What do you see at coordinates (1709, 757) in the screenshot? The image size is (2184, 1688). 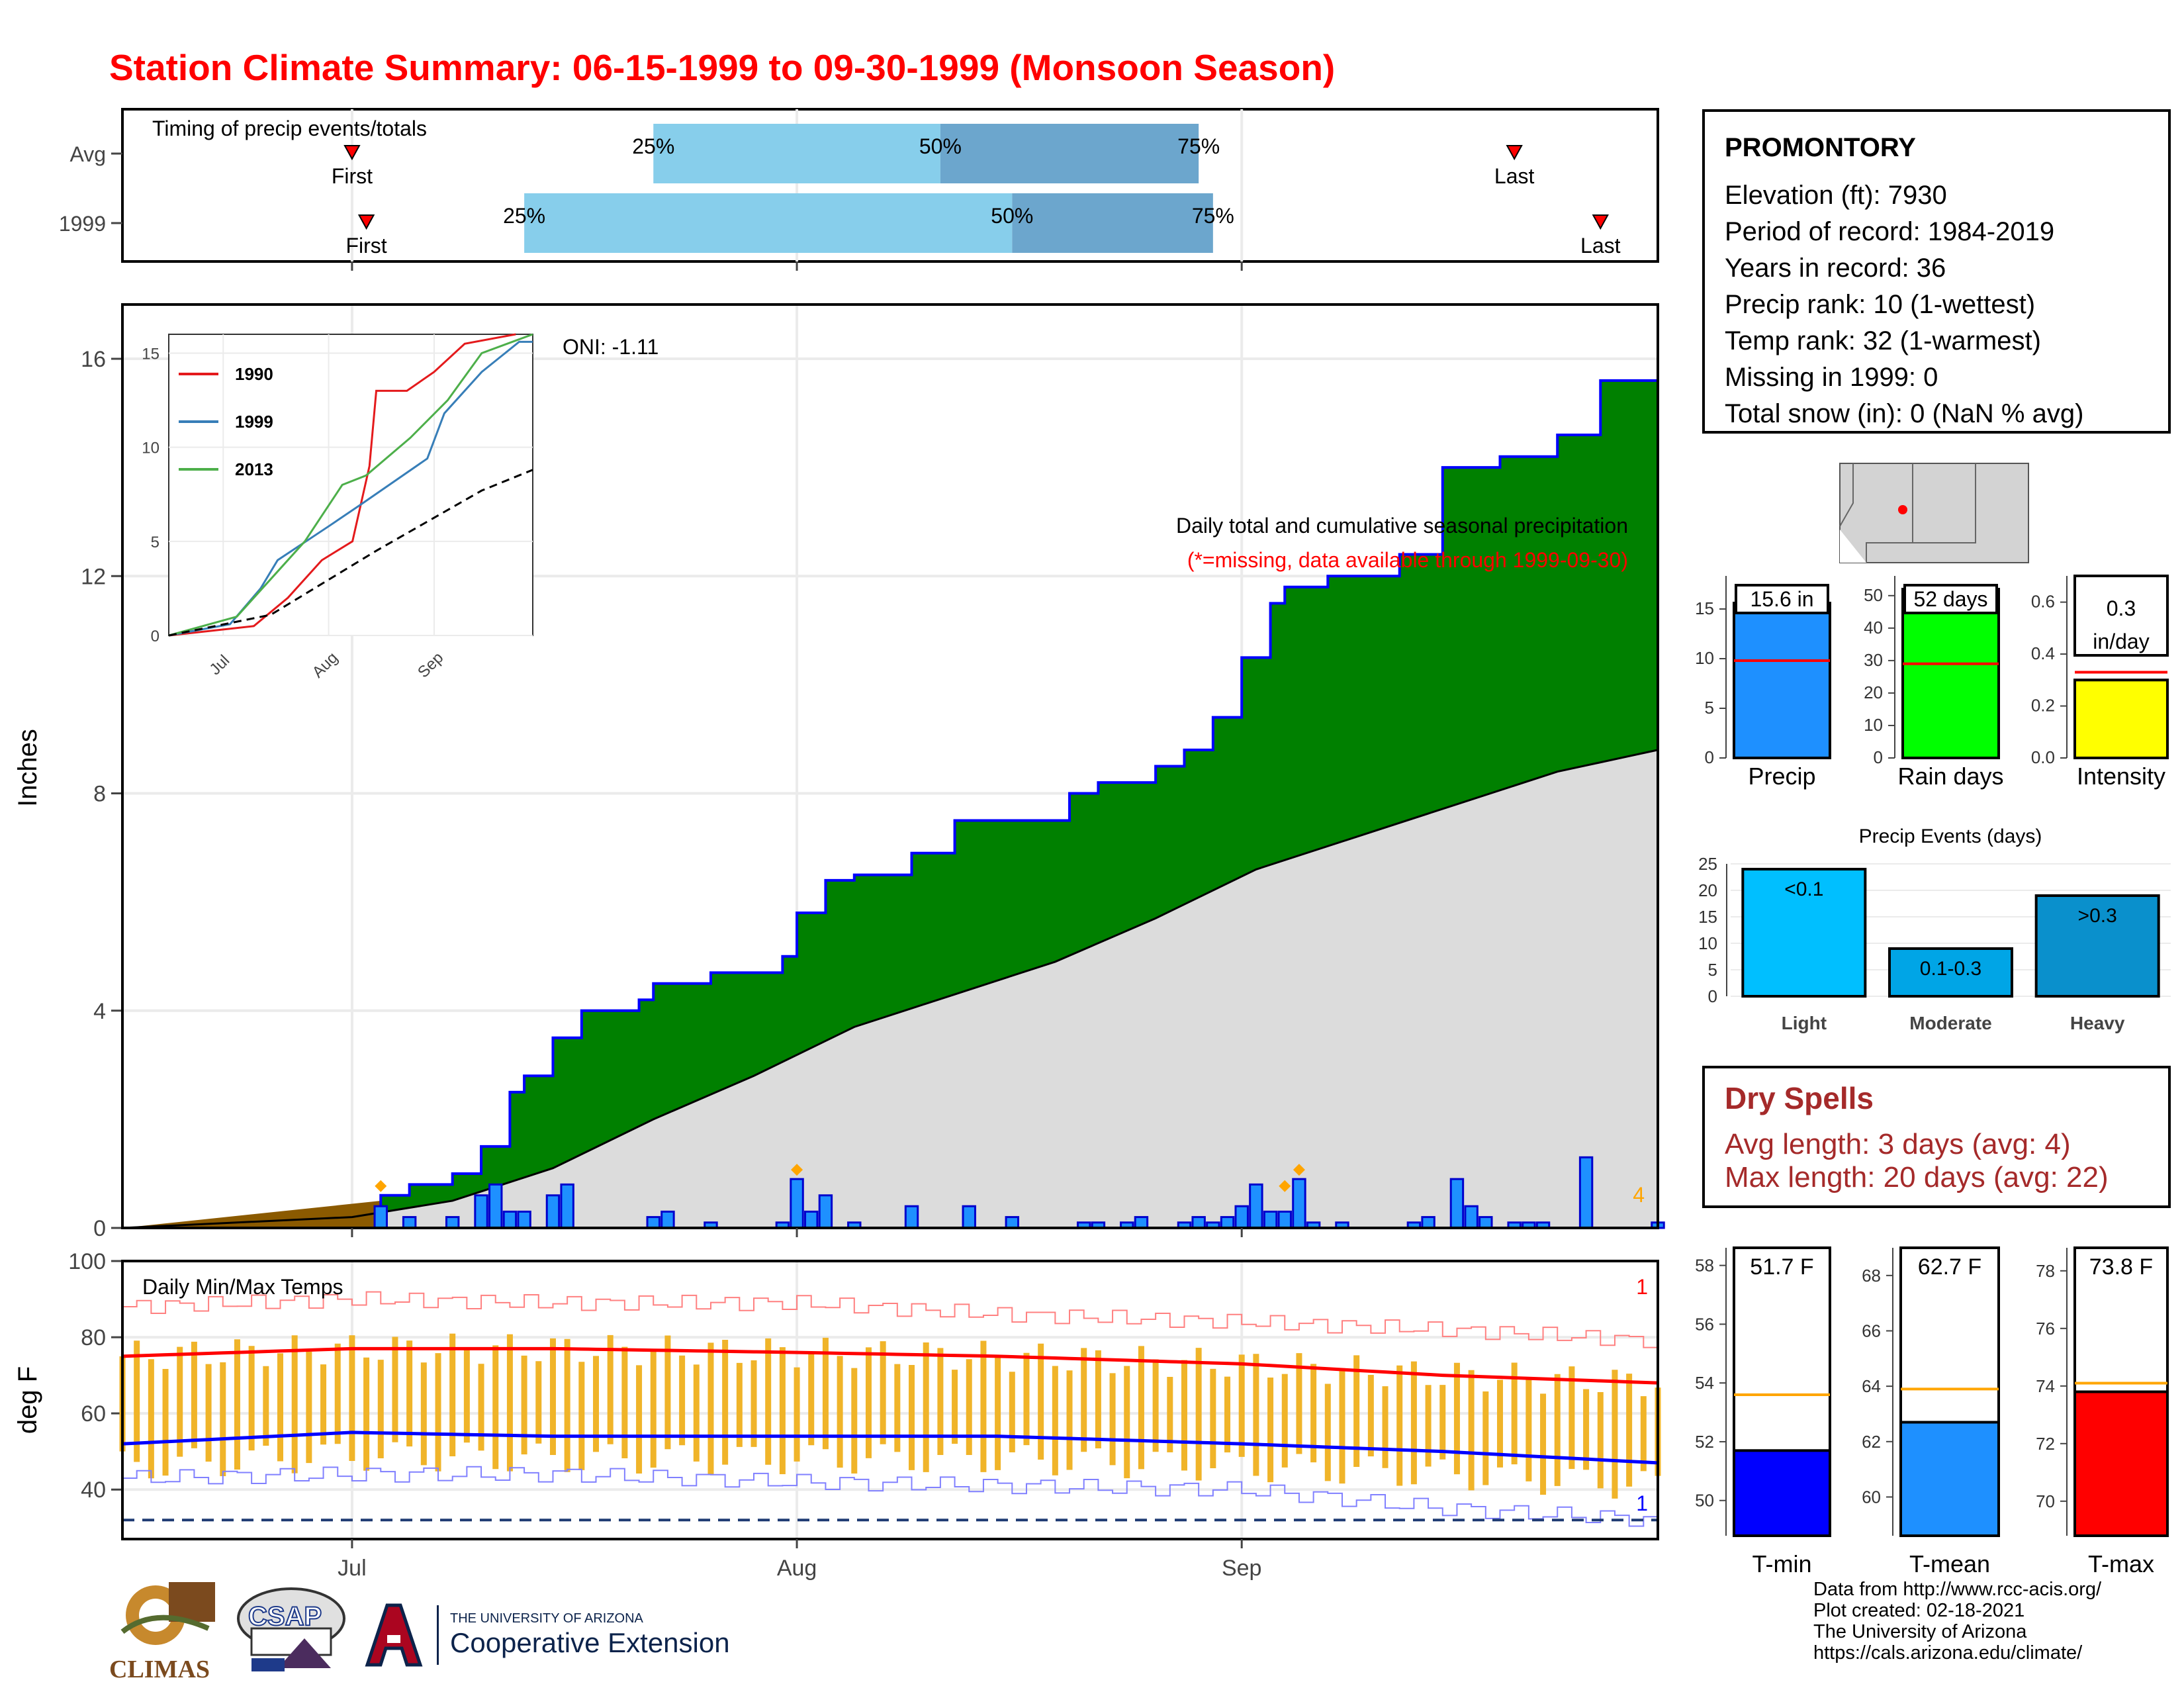 I see `summary-y-tick-label: 0` at bounding box center [1709, 757].